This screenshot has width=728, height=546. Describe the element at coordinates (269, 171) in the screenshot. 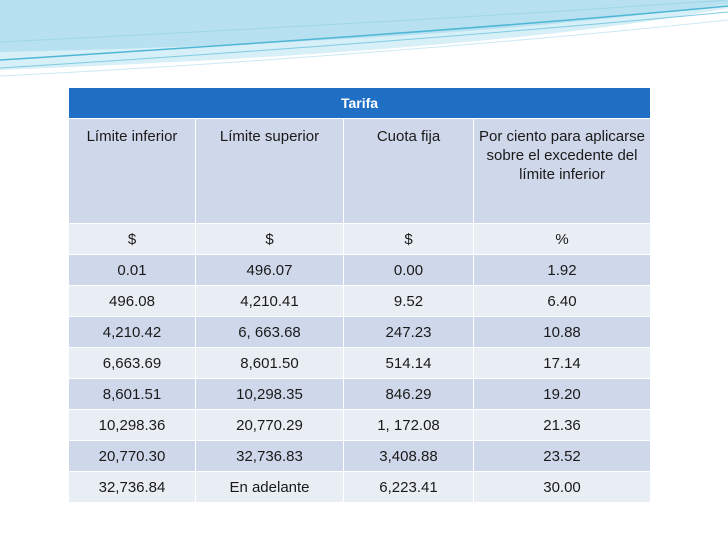

I see `table-cell: Límite superior` at that location.